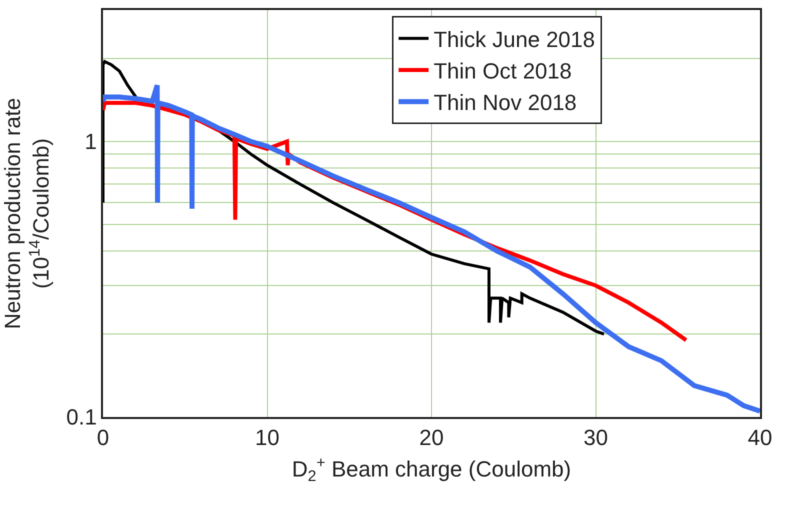 This screenshot has width=792, height=507. What do you see at coordinates (503, 71) in the screenshot?
I see `legend-label: Thin Oct 2018` at bounding box center [503, 71].